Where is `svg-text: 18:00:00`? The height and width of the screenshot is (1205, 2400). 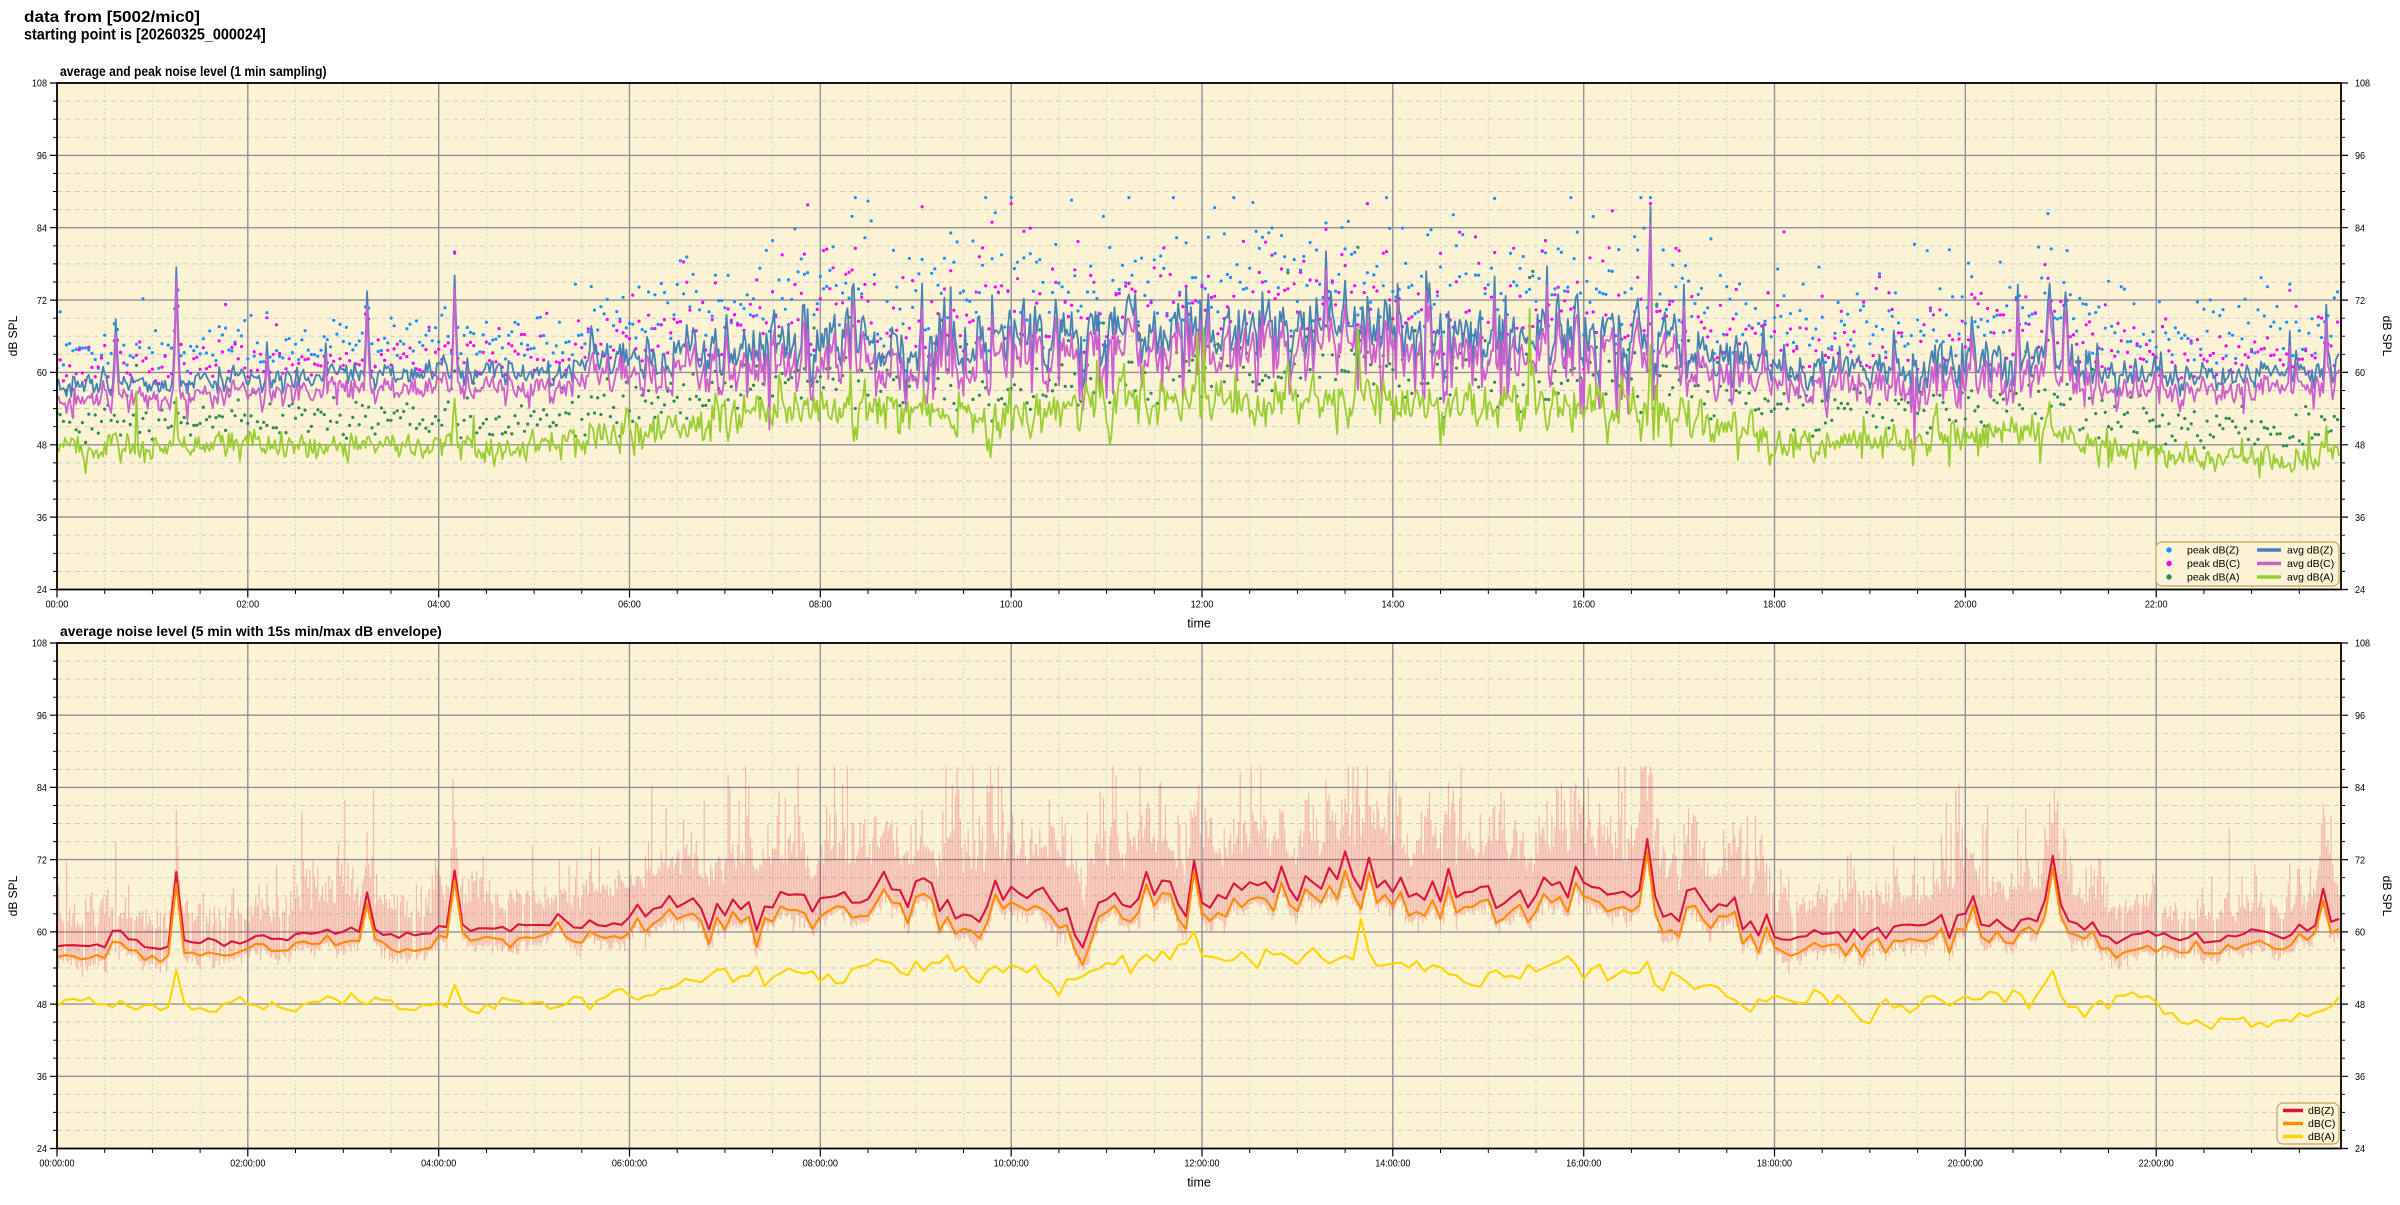
svg-text: 18:00:00 is located at coordinates (1774, 1164).